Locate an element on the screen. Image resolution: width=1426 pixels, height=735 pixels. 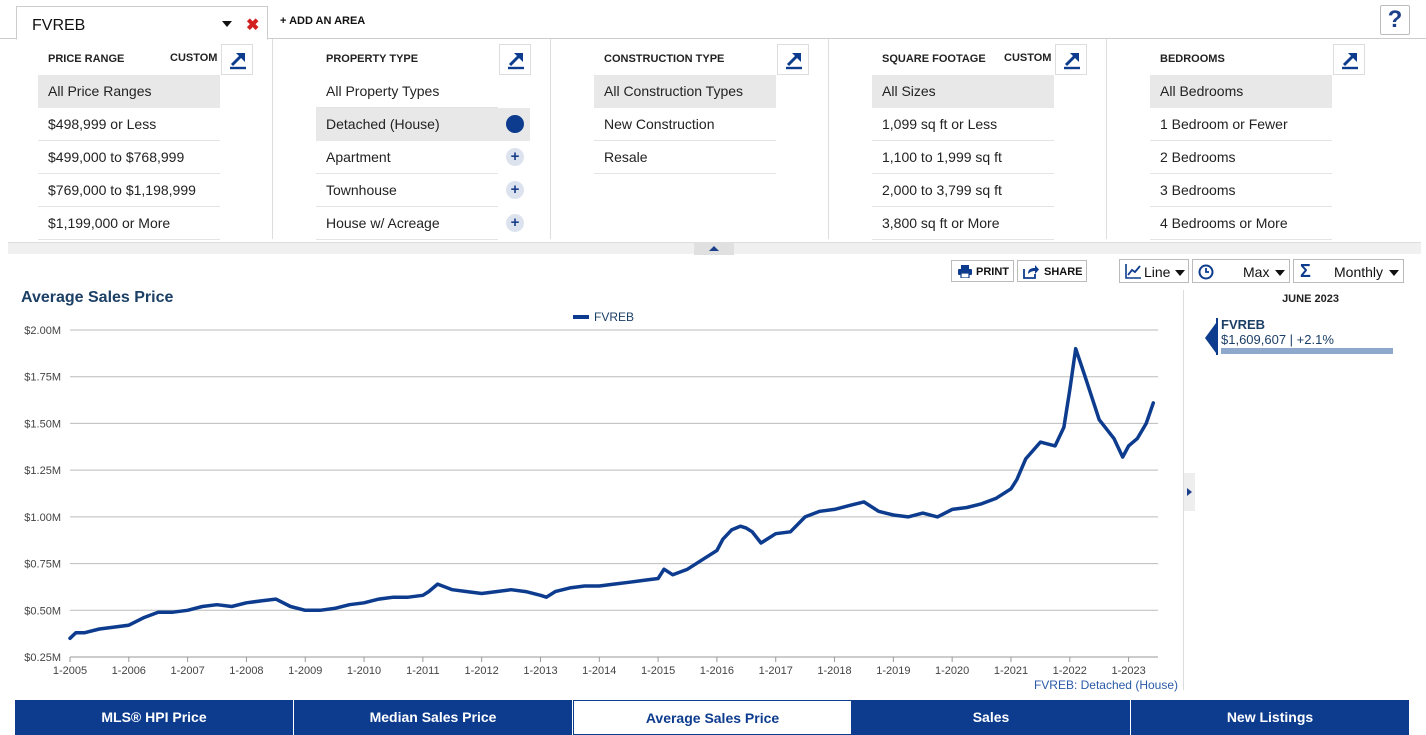
filter-option: 2,000 to 3,799 sq ft is located at coordinates (963, 190).